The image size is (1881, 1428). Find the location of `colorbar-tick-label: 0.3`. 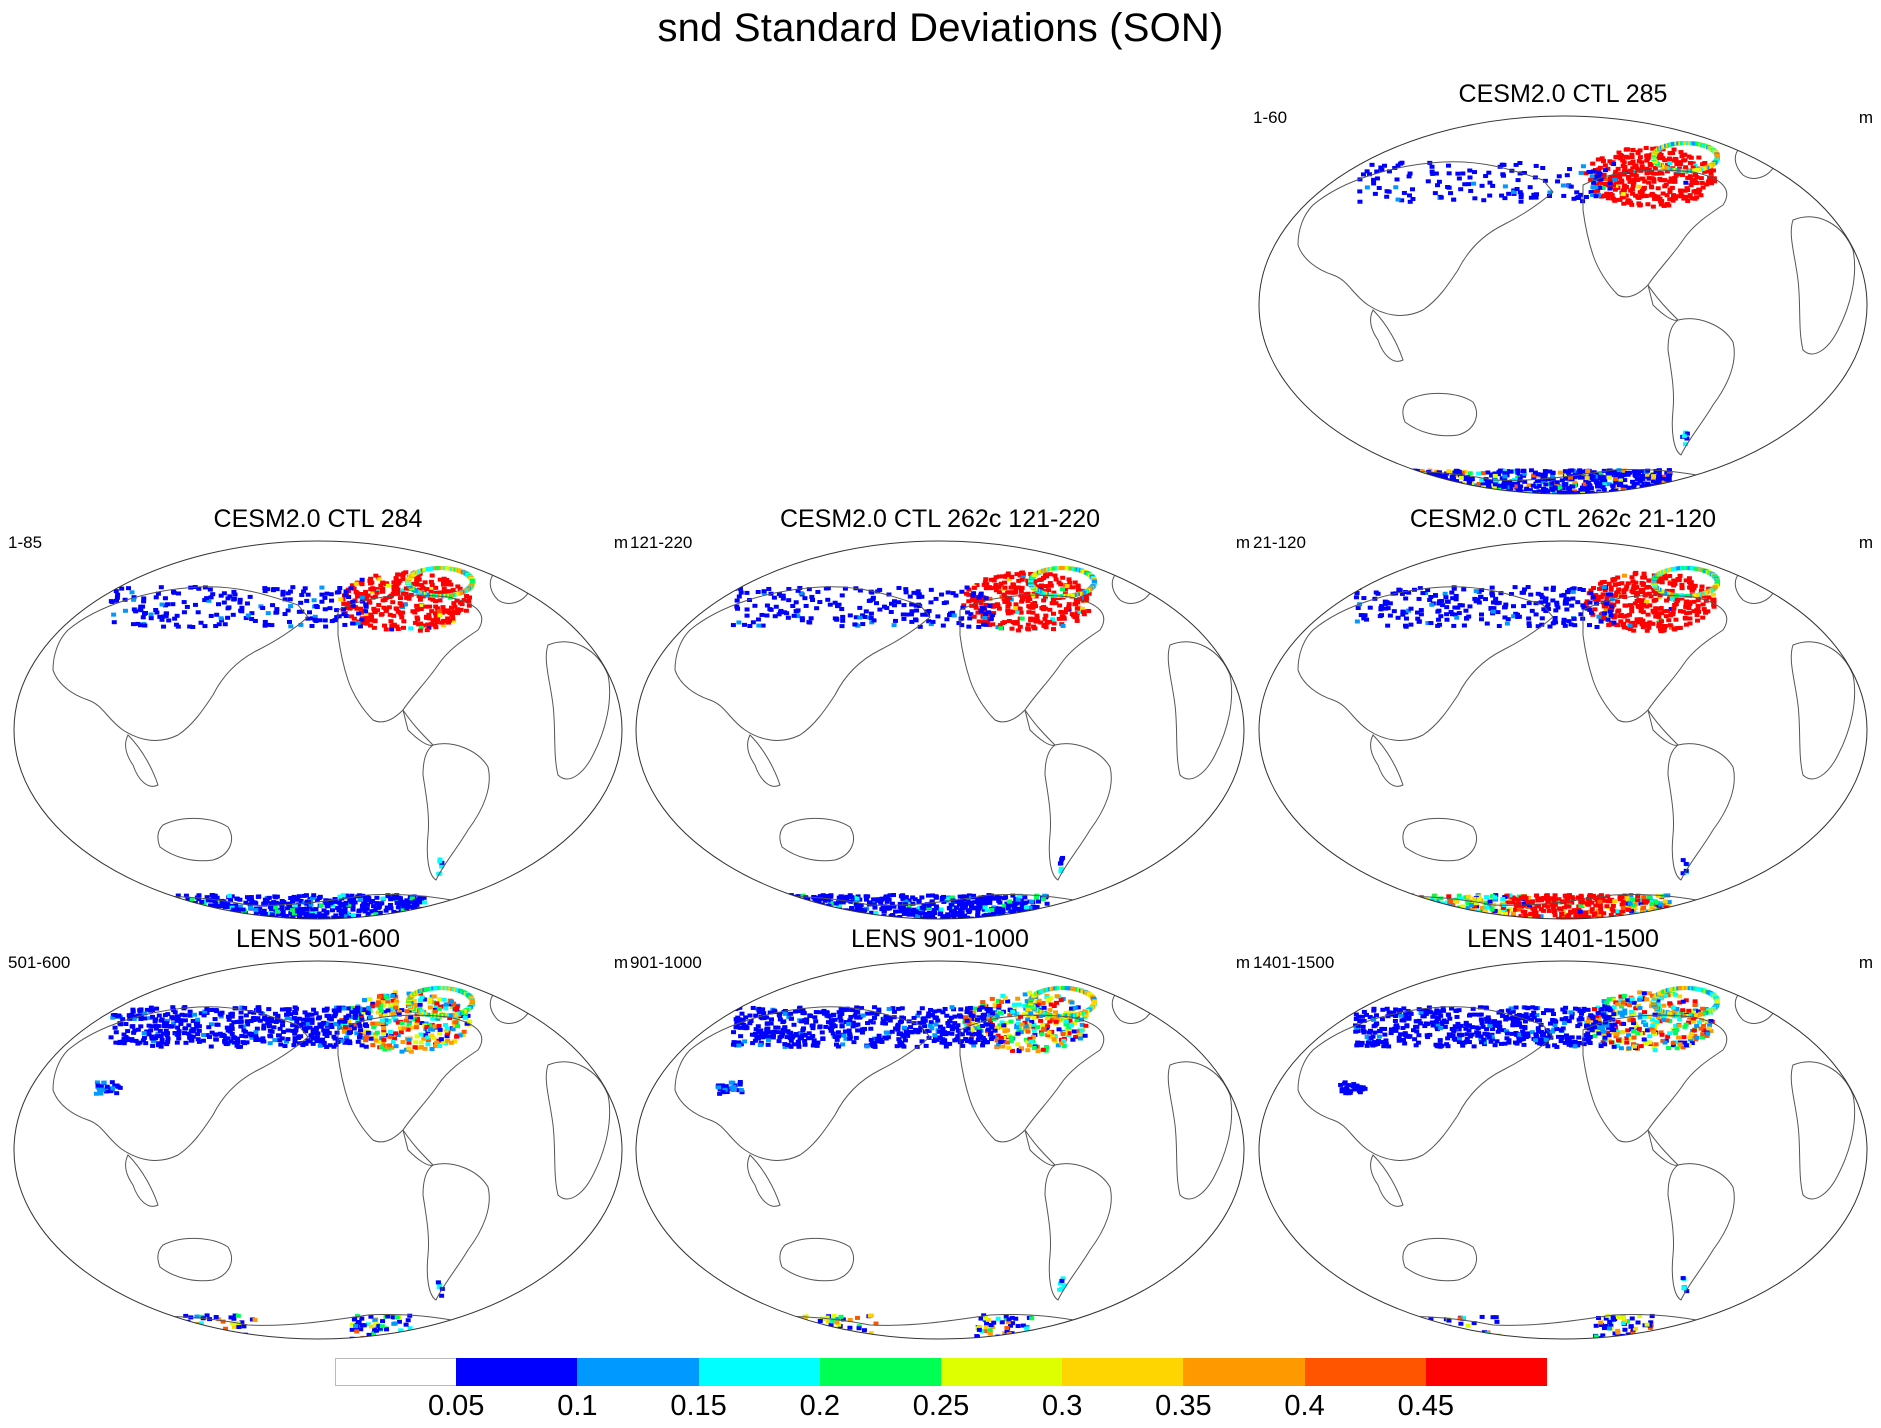

colorbar-tick-label: 0.3 is located at coordinates (1062, 1406).